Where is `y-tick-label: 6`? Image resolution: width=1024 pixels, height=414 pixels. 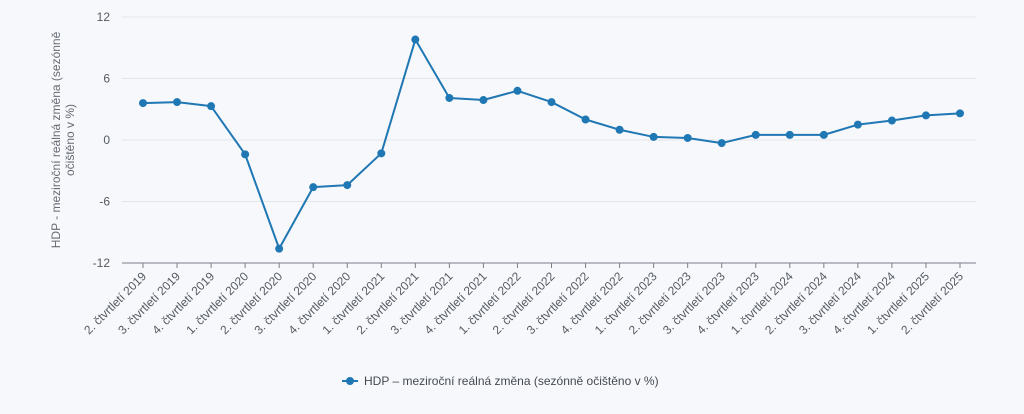 y-tick-label: 6 is located at coordinates (106, 79).